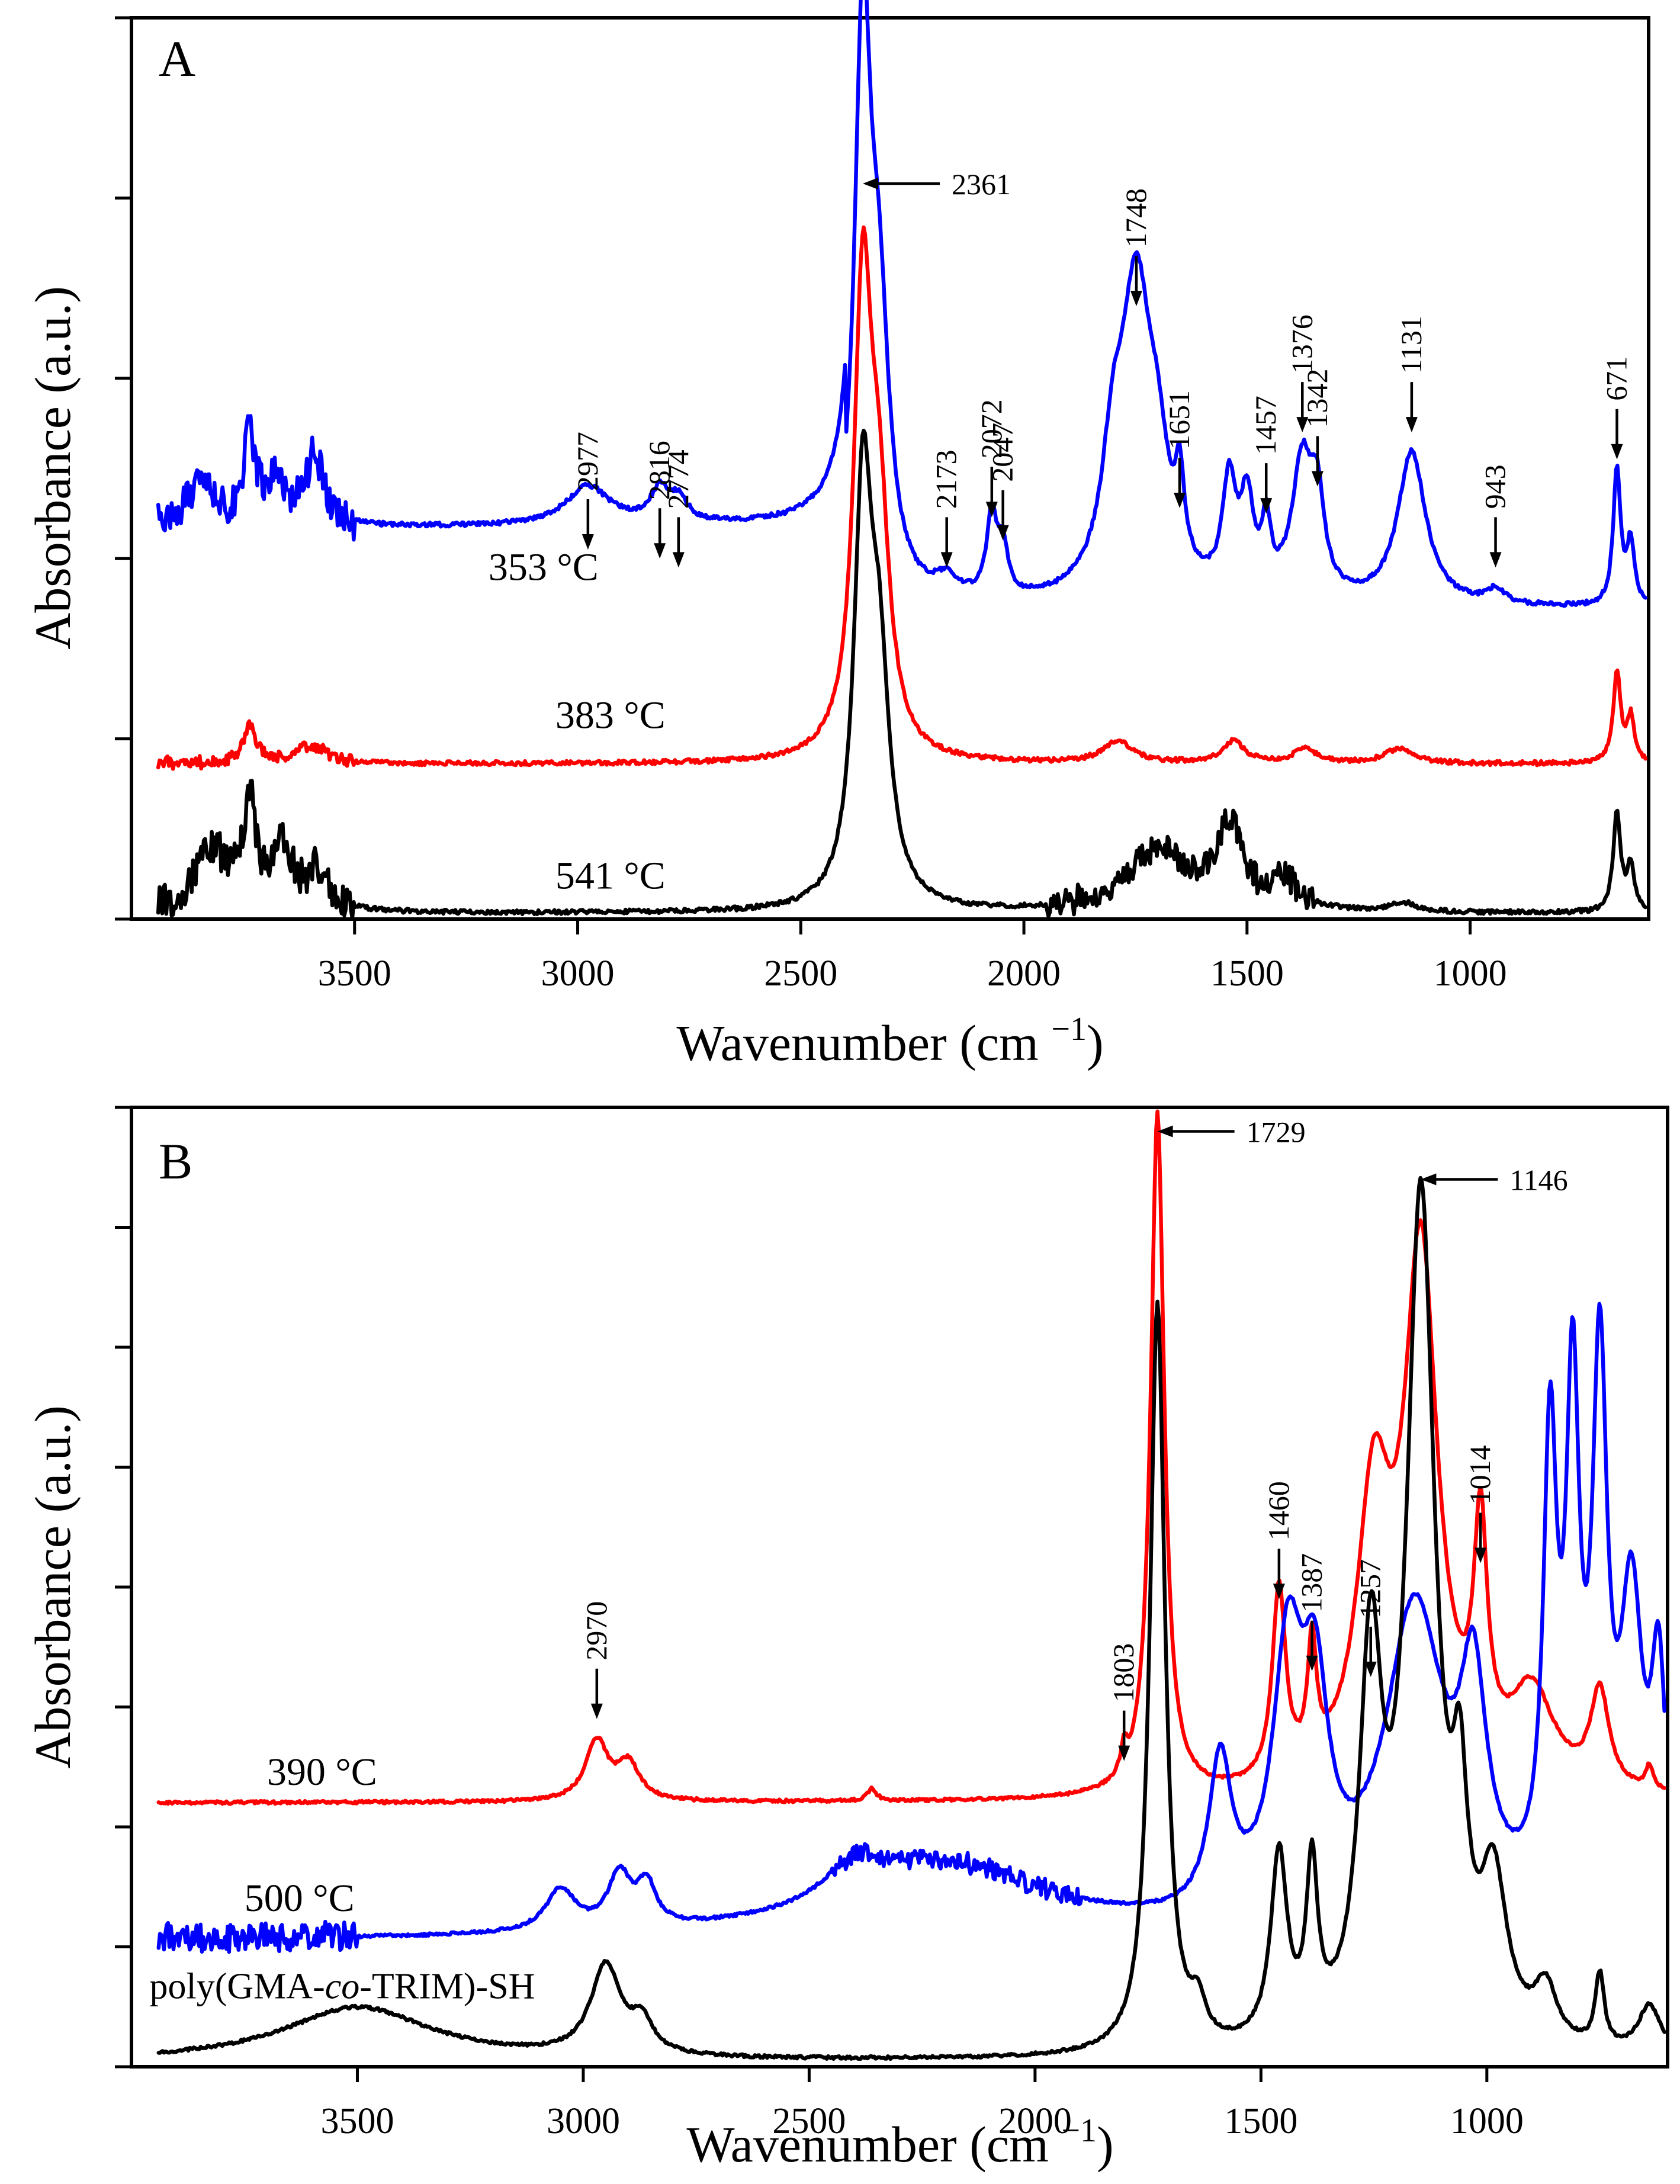  I want to click on annotation-label: 2361, so click(981, 184).